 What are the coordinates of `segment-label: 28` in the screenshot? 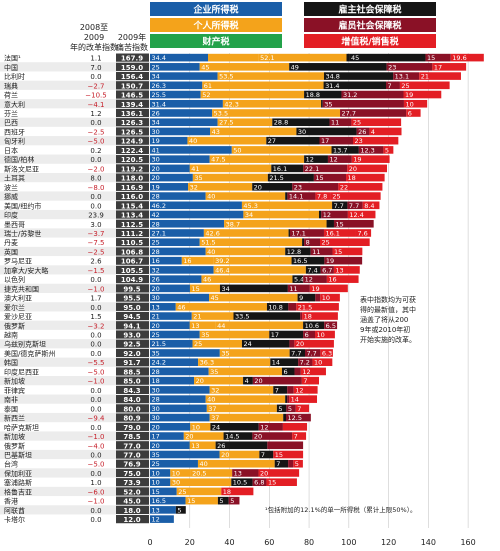 It's located at (156, 400).